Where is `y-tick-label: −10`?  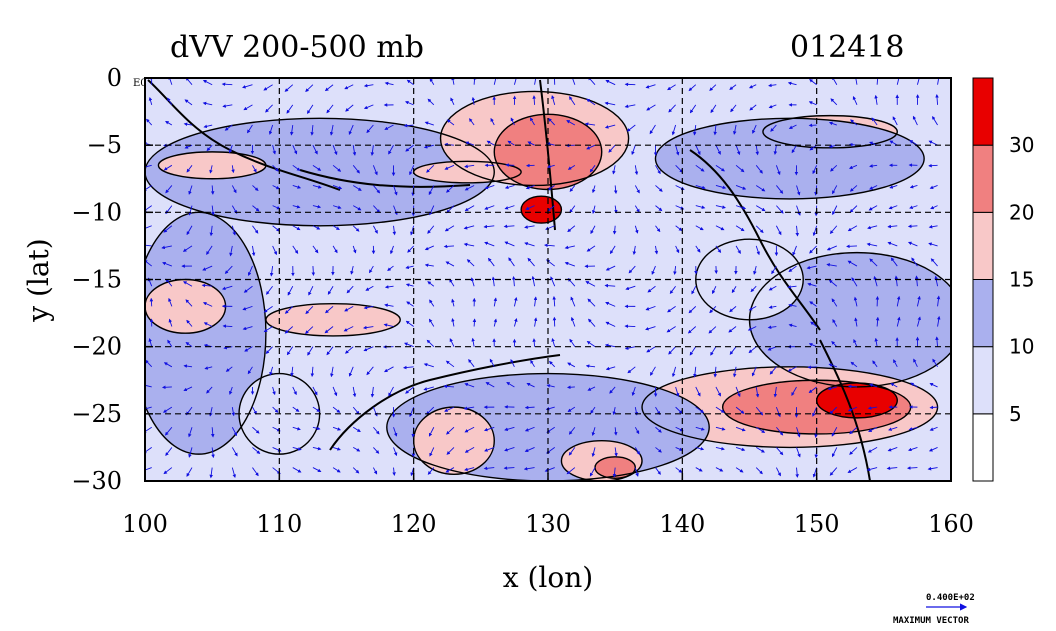 y-tick-label: −10 is located at coordinates (96, 212).